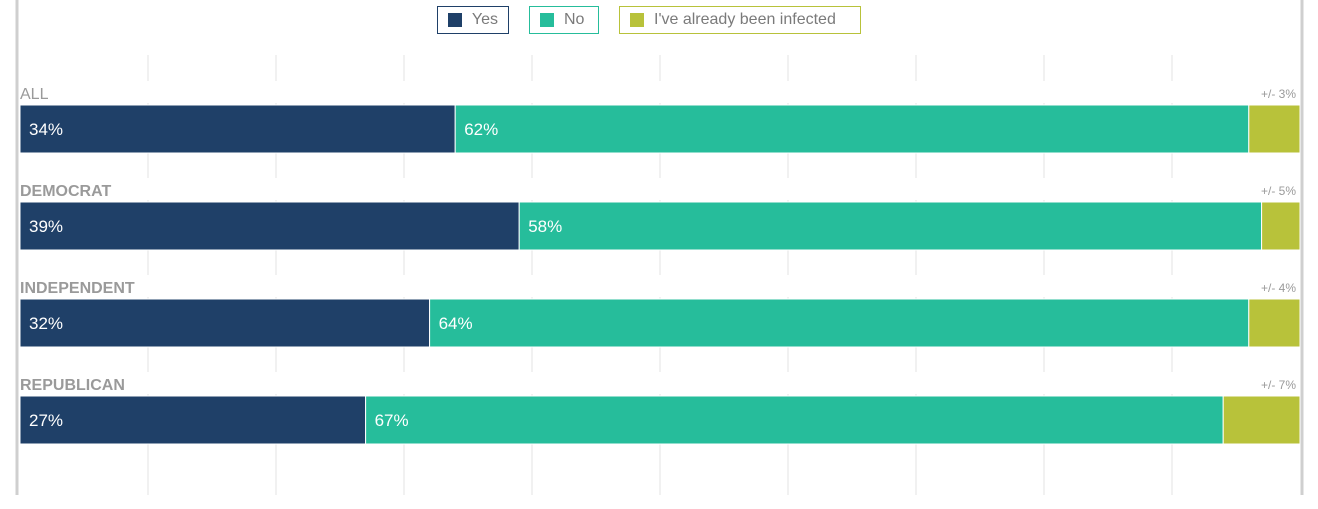  Describe the element at coordinates (46, 323) in the screenshot. I see `data-label: 32%` at that location.